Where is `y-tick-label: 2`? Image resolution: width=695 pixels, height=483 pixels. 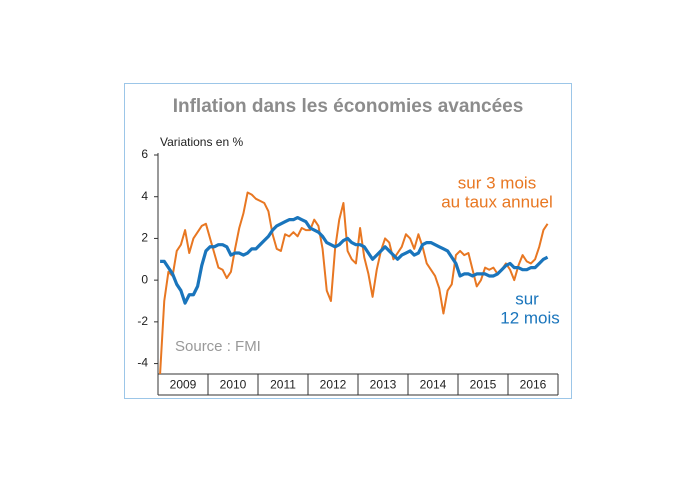 y-tick-label: 2 is located at coordinates (144, 238).